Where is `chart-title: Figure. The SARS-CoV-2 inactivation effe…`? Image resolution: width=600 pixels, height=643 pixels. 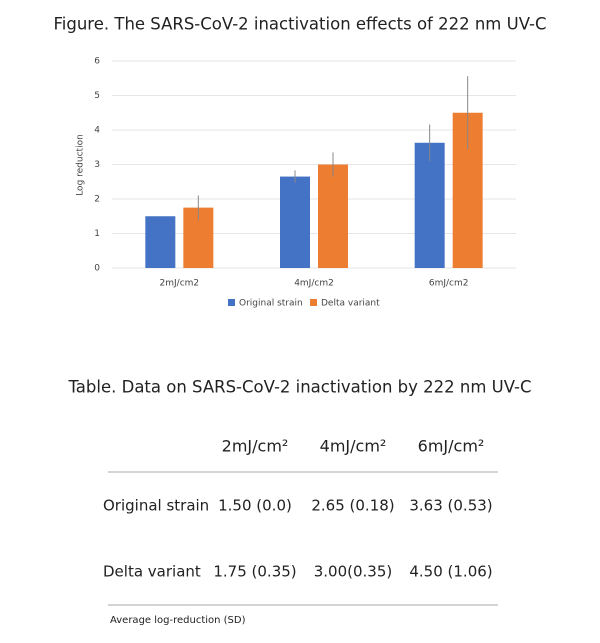
chart-title: Figure. The SARS-CoV-2 inactivation effe… is located at coordinates (300, 24).